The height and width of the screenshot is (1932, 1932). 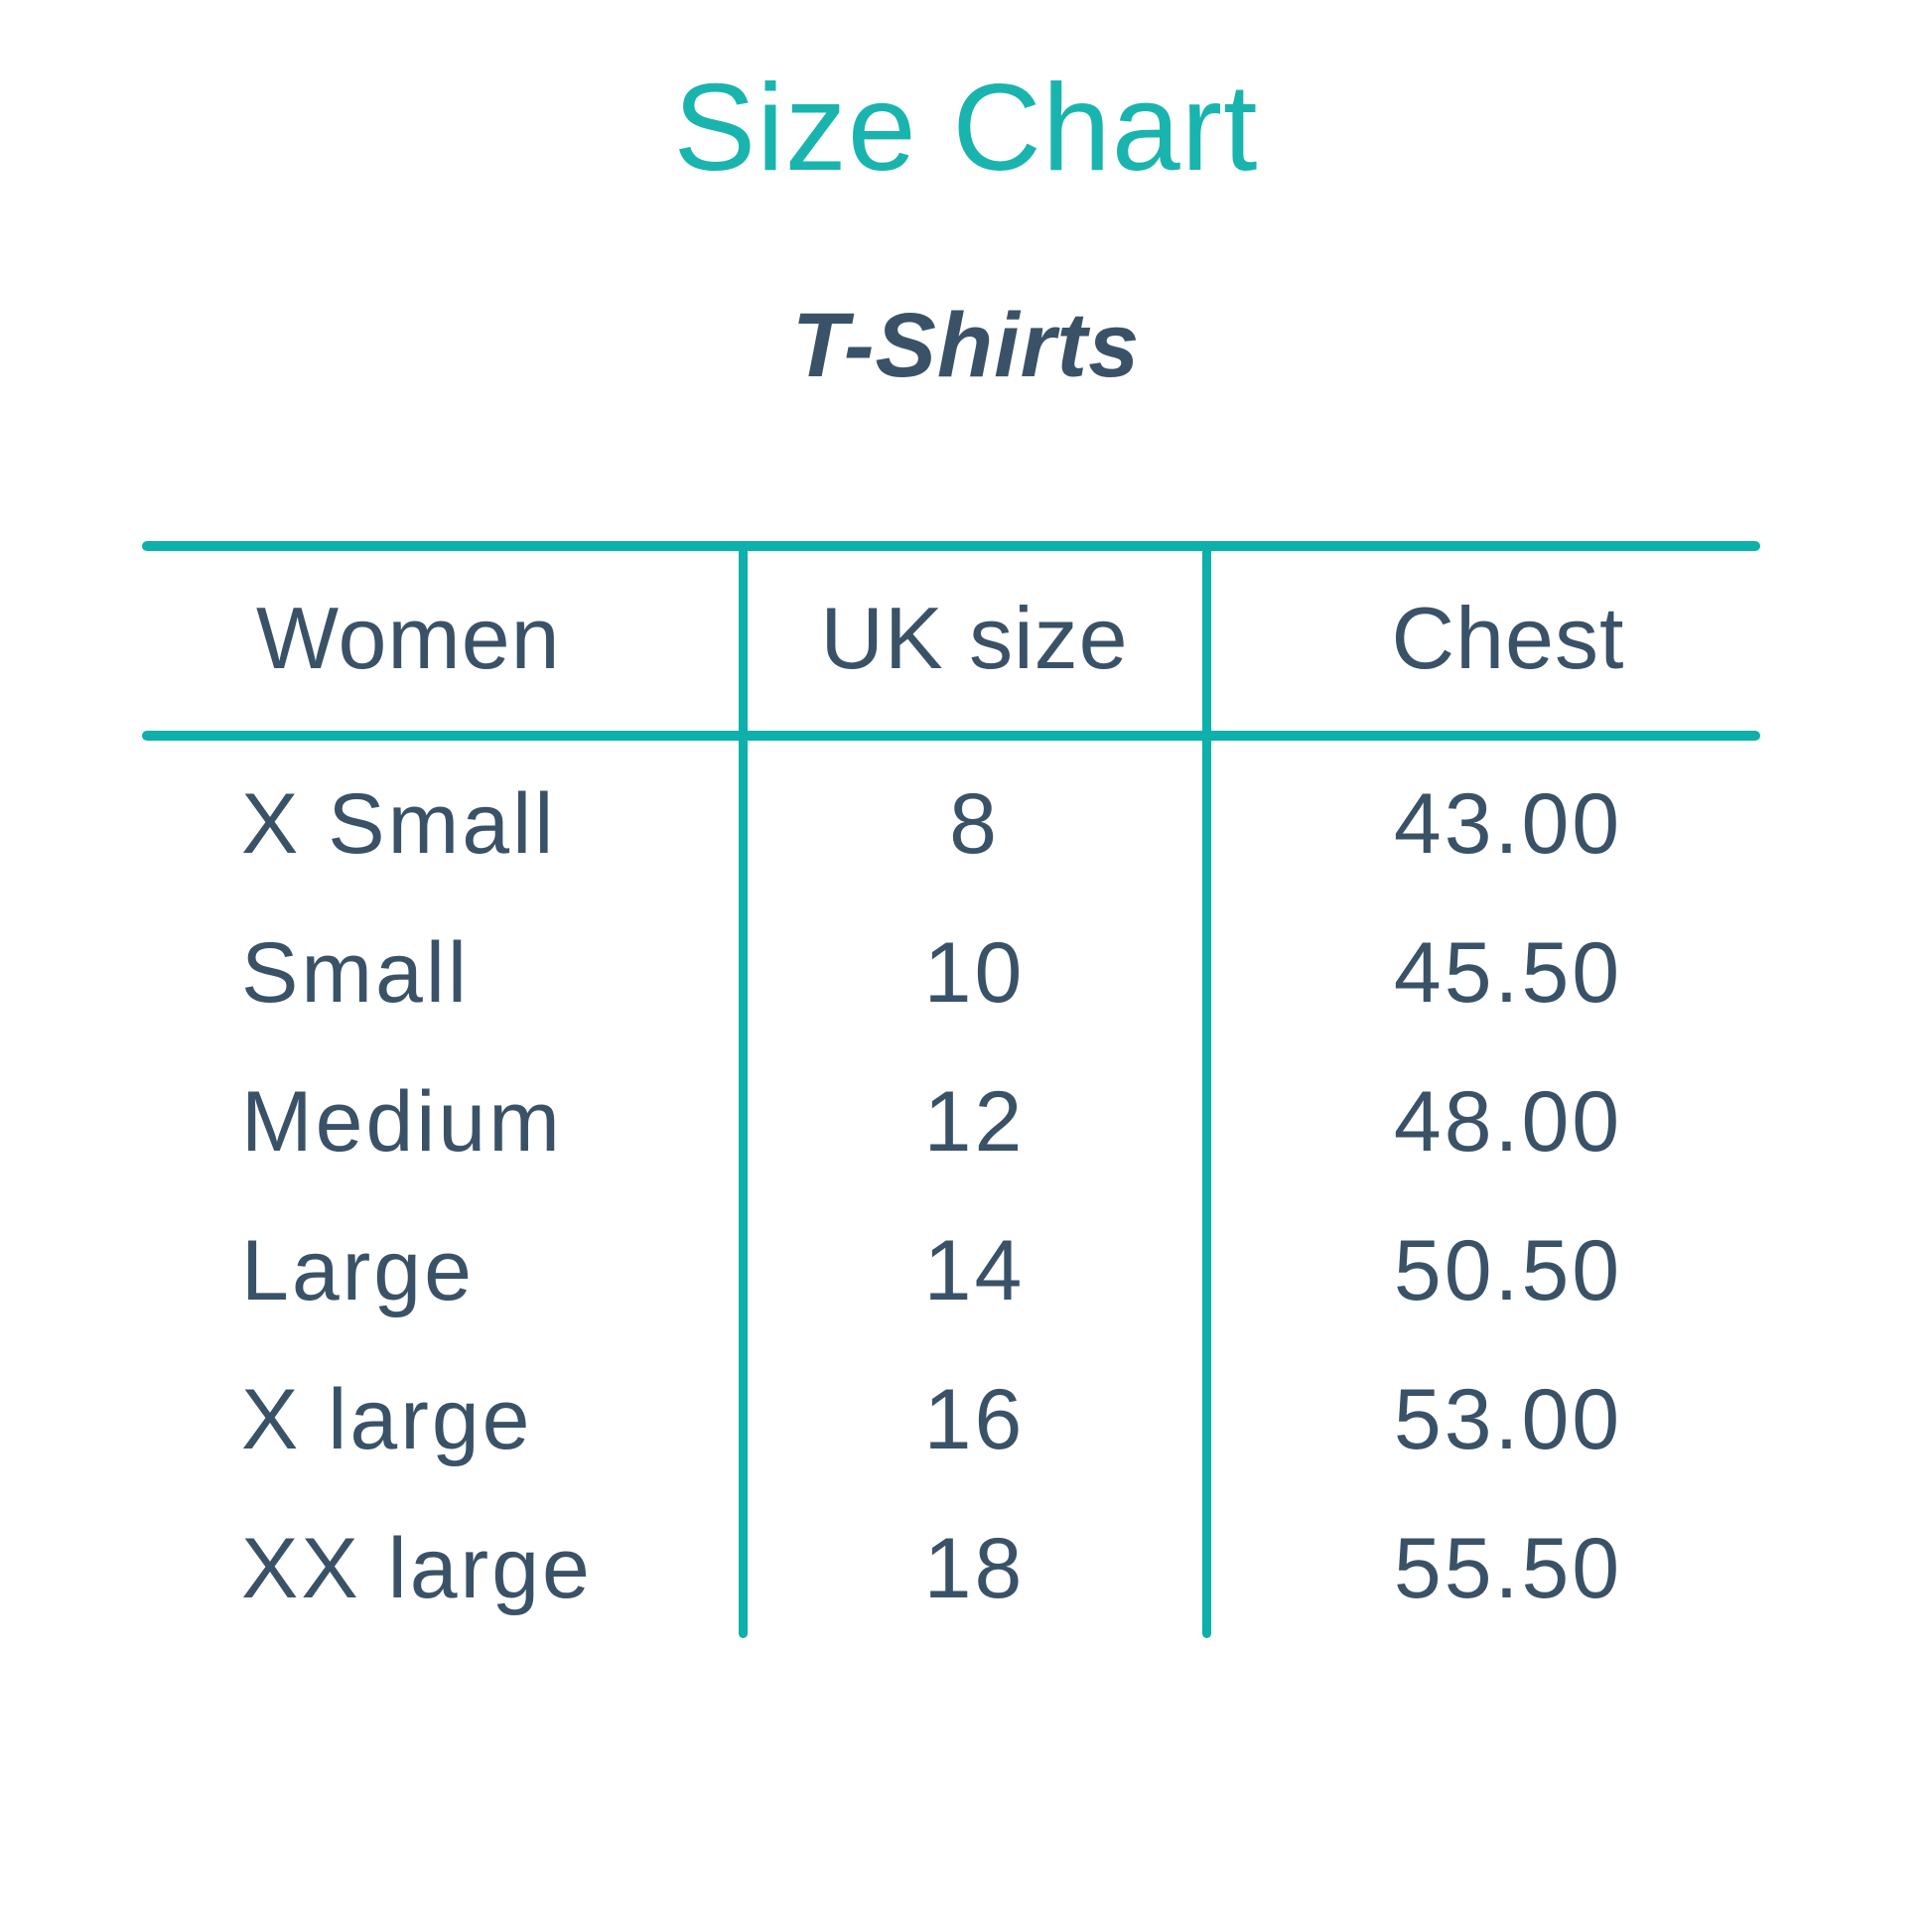 What do you see at coordinates (1508, 638) in the screenshot?
I see `column-header-chest: Chest` at bounding box center [1508, 638].